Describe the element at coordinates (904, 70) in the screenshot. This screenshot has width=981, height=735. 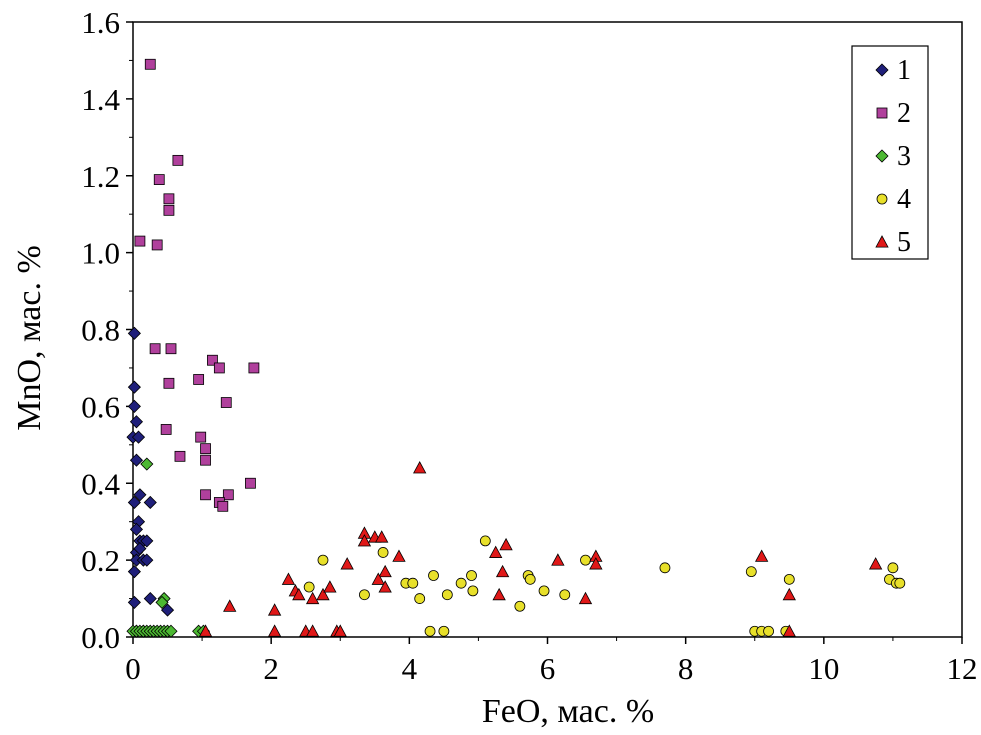
I see `legend-label: 1` at that location.